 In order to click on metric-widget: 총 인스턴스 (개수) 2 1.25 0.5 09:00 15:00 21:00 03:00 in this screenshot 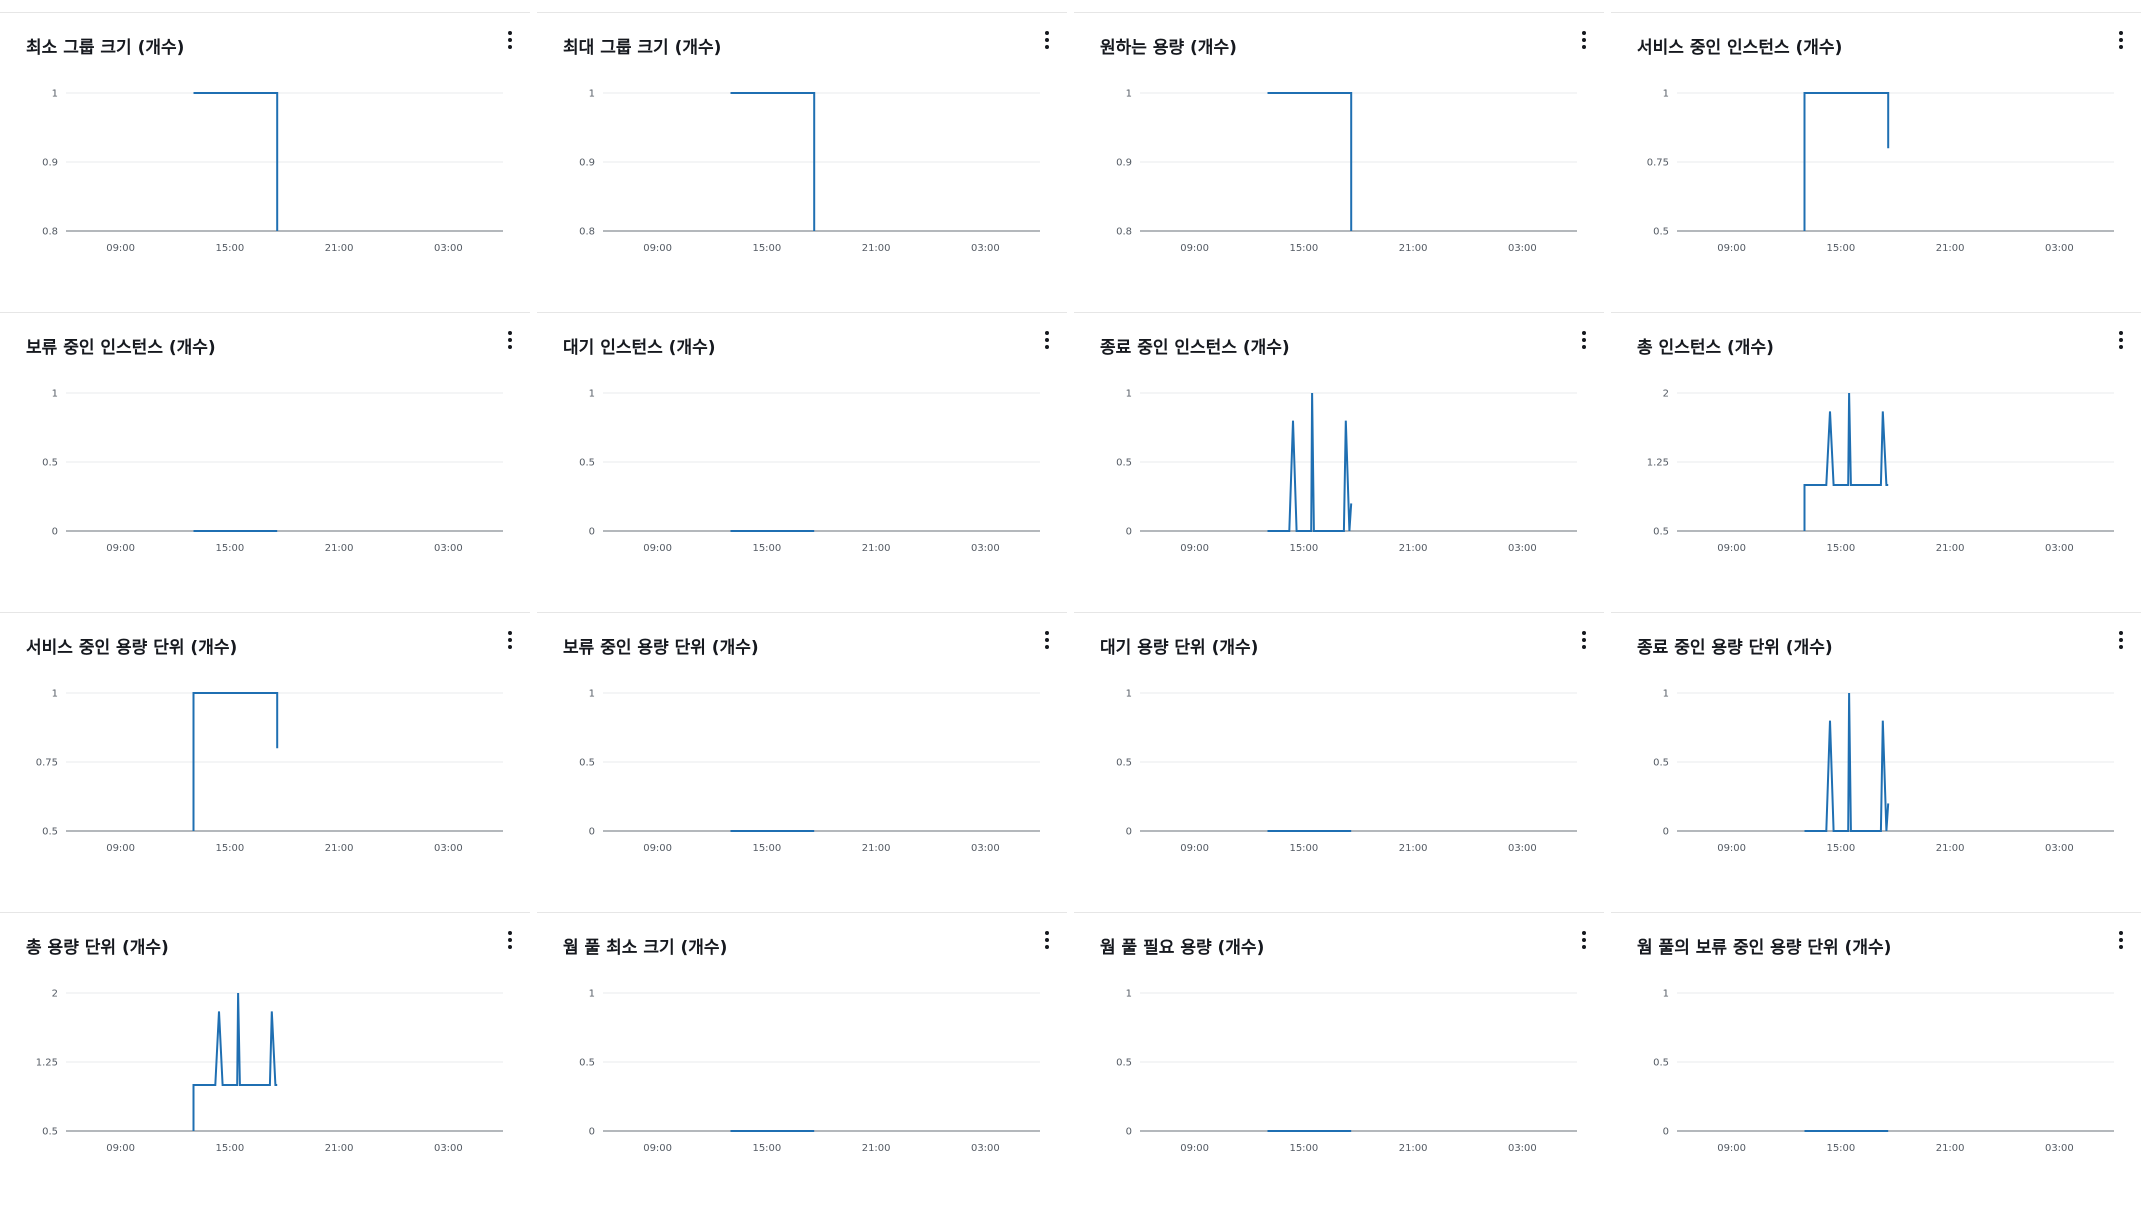, I will do `click(1876, 457)`.